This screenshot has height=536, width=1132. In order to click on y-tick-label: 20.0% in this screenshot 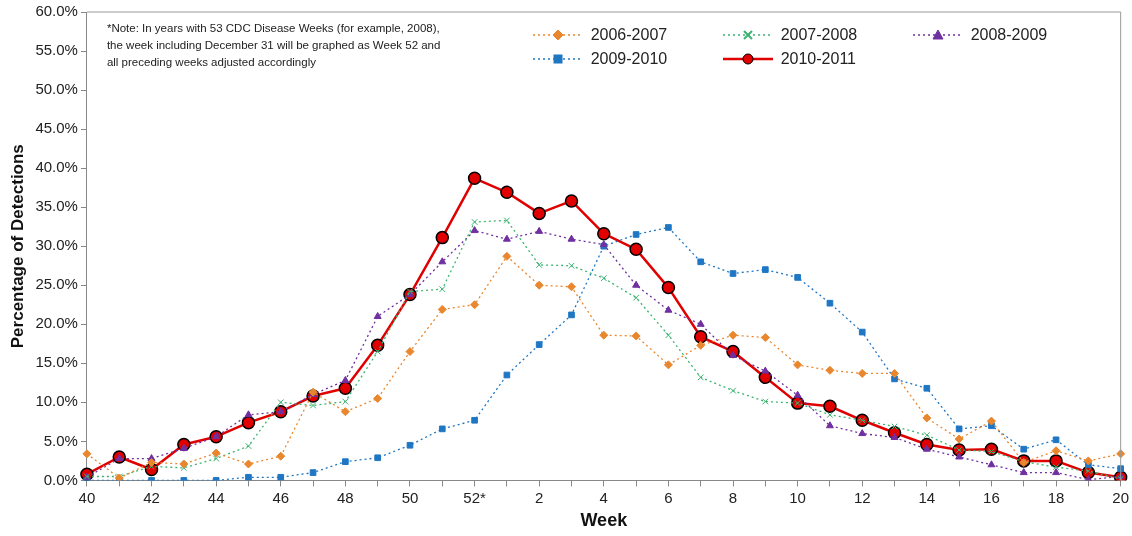, I will do `click(56, 323)`.